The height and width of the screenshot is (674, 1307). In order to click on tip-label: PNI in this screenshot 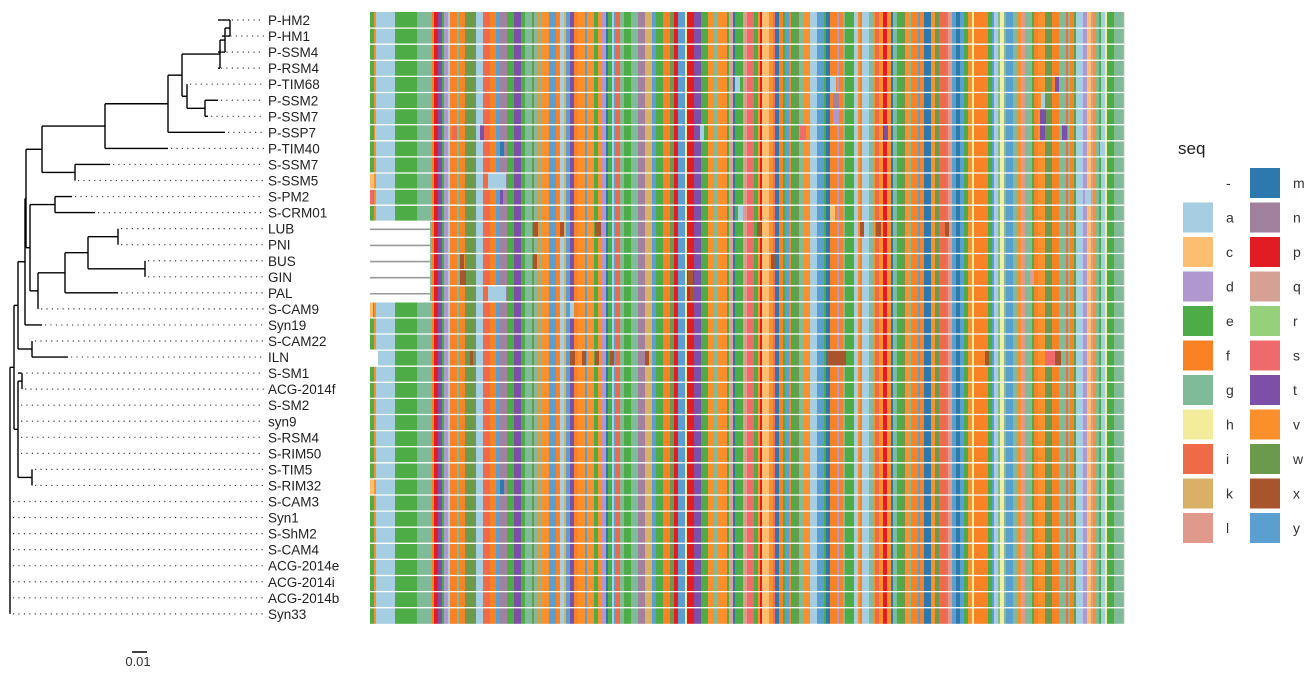, I will do `click(279, 245)`.